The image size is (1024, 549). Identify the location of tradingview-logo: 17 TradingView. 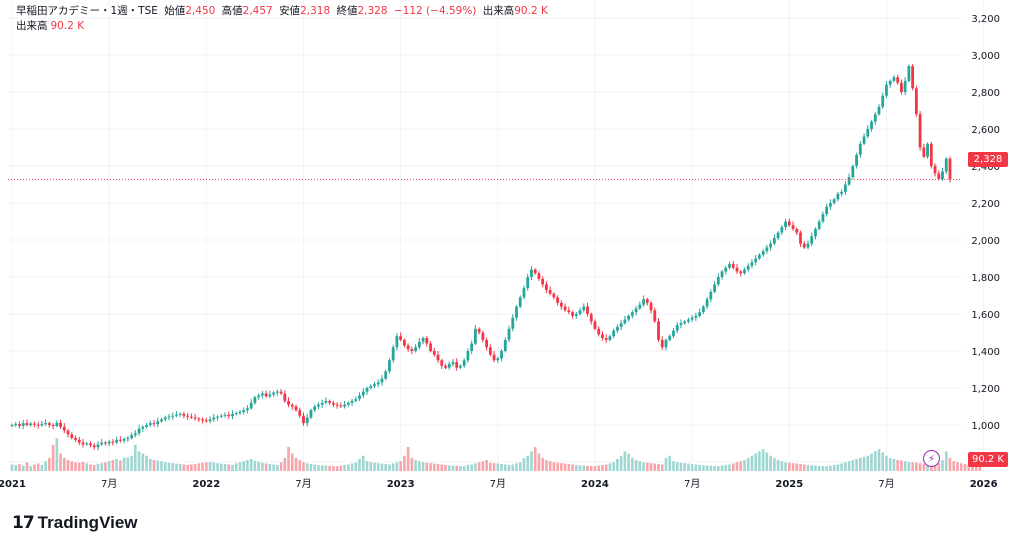
(75, 523).